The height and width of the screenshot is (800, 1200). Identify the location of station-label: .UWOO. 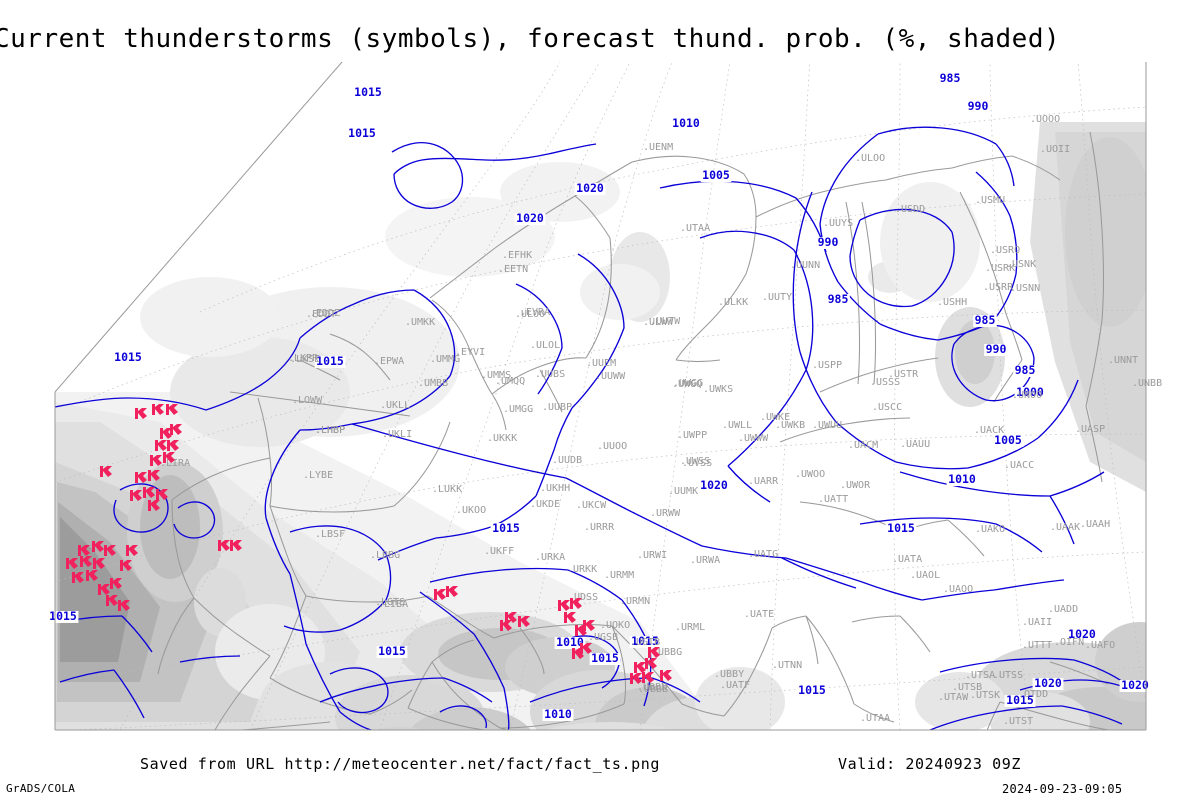
(810, 474).